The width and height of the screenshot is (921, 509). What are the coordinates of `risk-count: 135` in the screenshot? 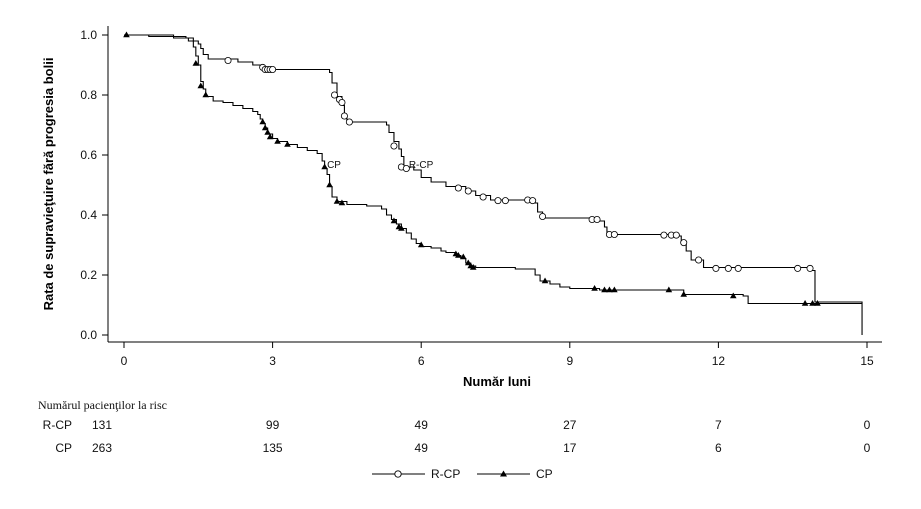 It's located at (273, 448).